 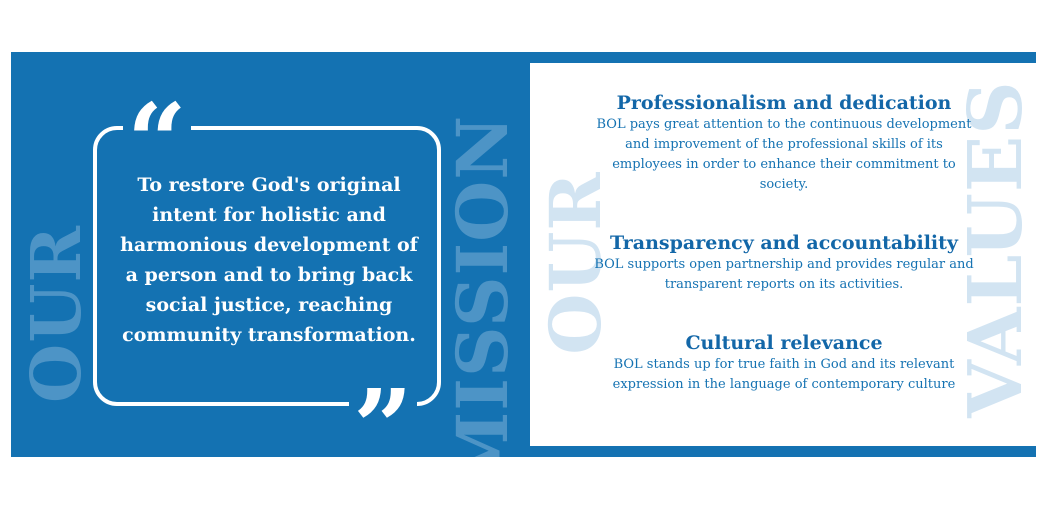 I want to click on close-quote-icon: ”, so click(x=383, y=410).